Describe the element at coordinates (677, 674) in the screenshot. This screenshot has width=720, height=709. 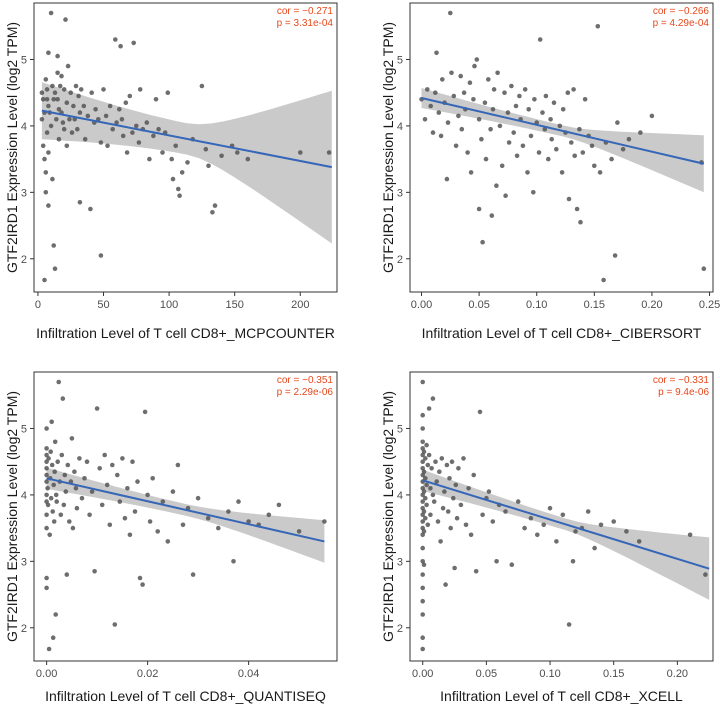
I see `x-tick-label: 0.20` at that location.